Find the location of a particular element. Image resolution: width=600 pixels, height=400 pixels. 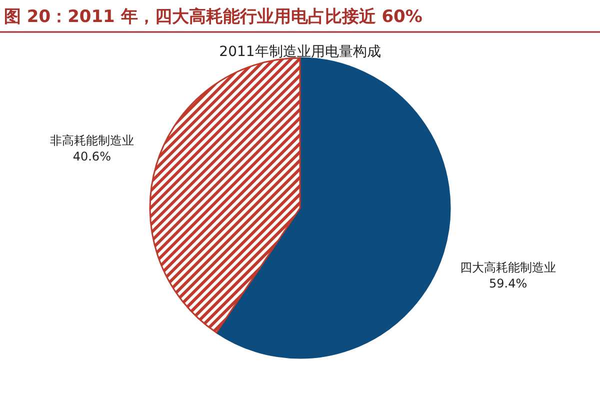

data-label: 59.4% is located at coordinates (508, 283).